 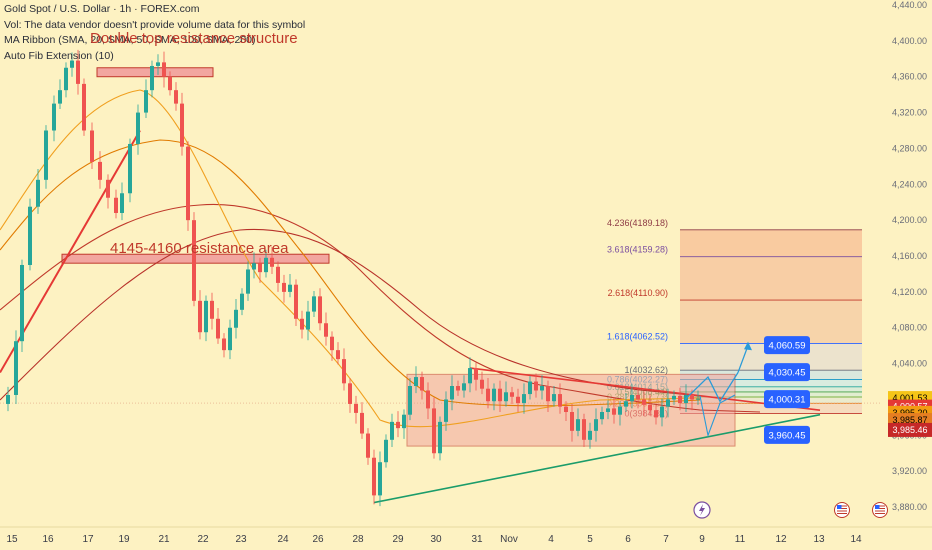 I want to click on legend-fib: Auto Fib Extension (10), so click(x=59, y=55).